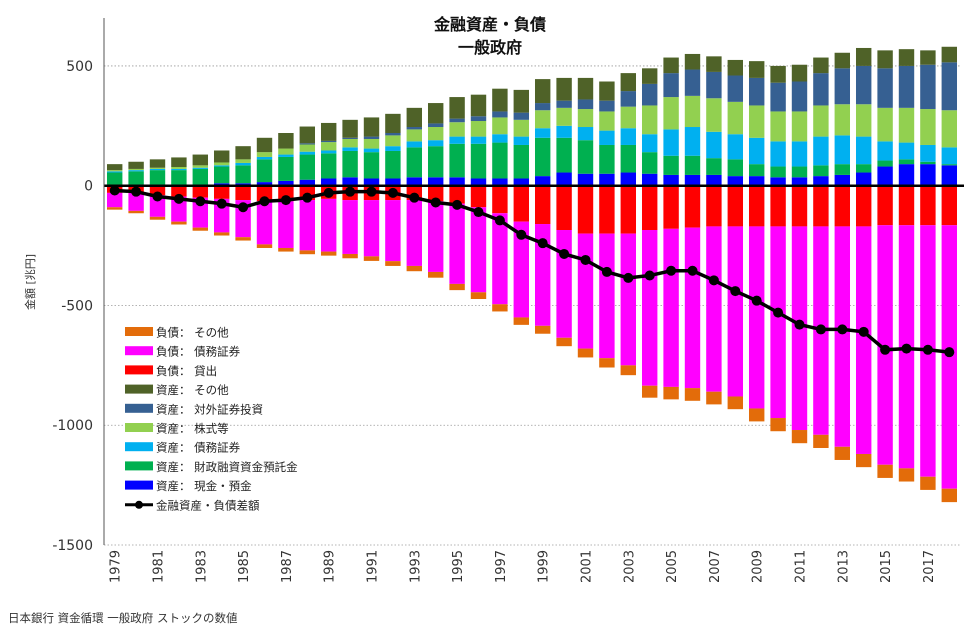 The width and height of the screenshot is (979, 641). Describe the element at coordinates (77, 306) in the screenshot. I see `y-tick-label: -500` at that location.